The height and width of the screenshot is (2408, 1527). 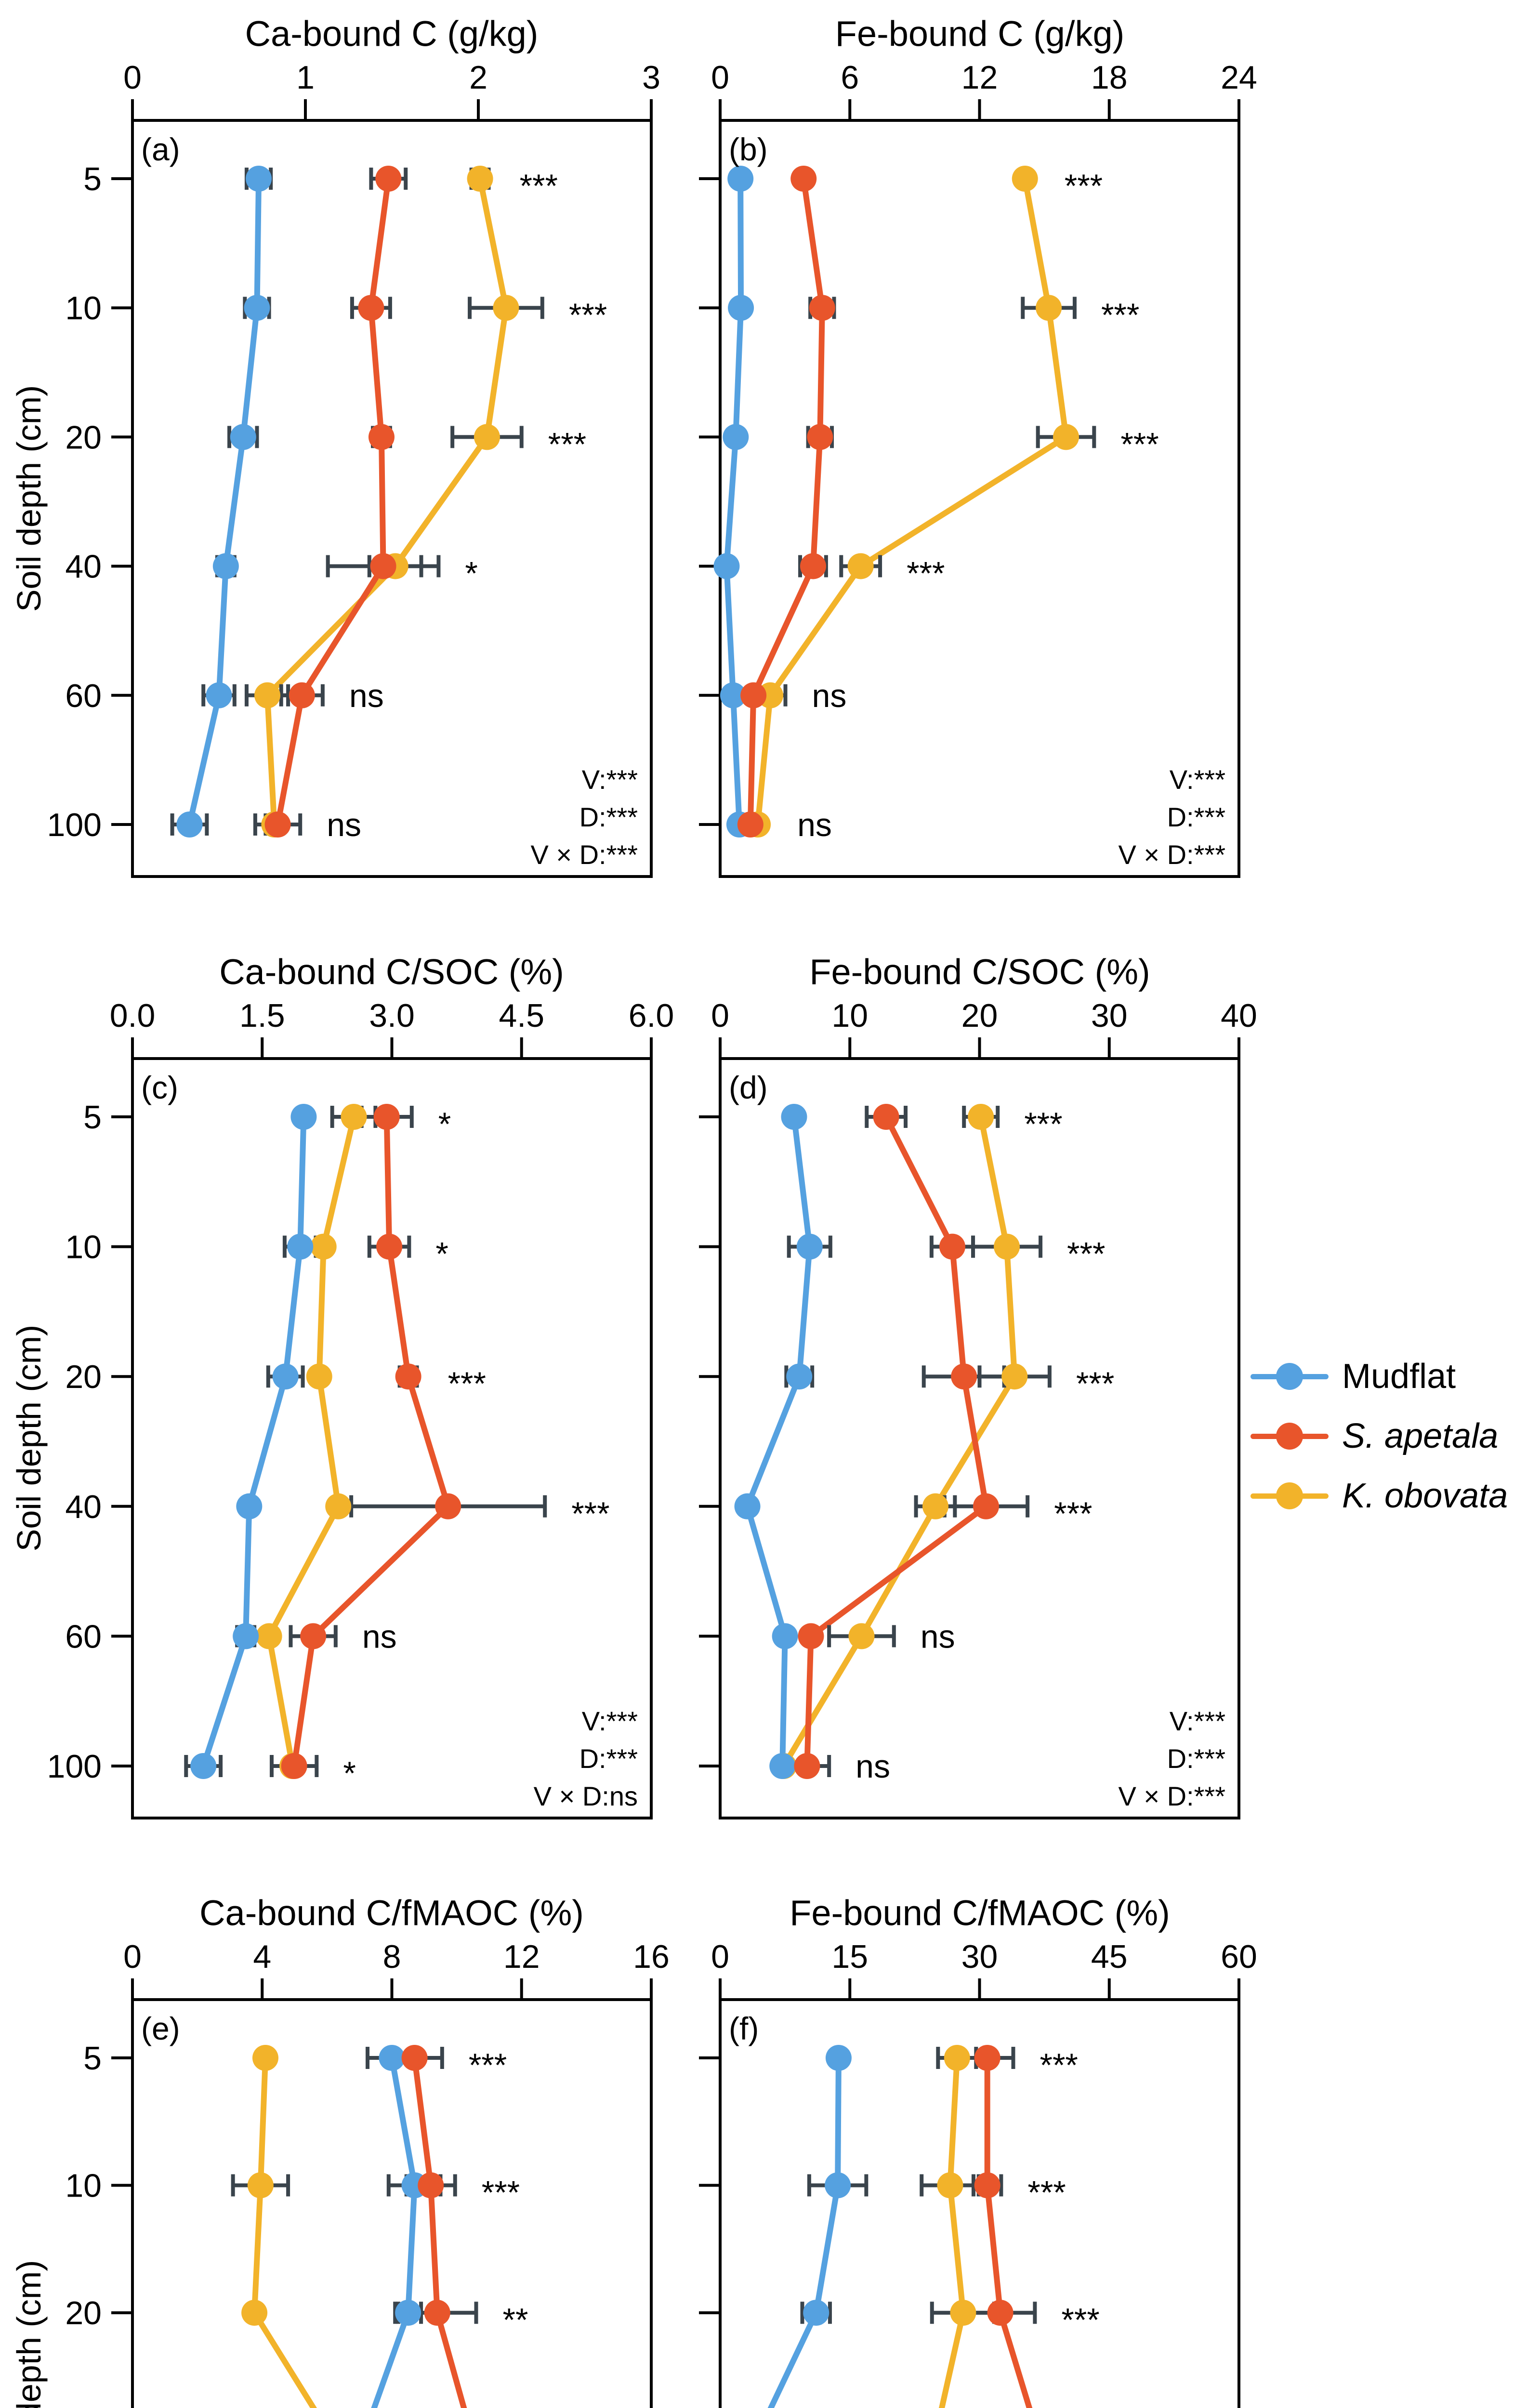 I want to click on panel-b-x-tick-label: 12, so click(x=979, y=77).